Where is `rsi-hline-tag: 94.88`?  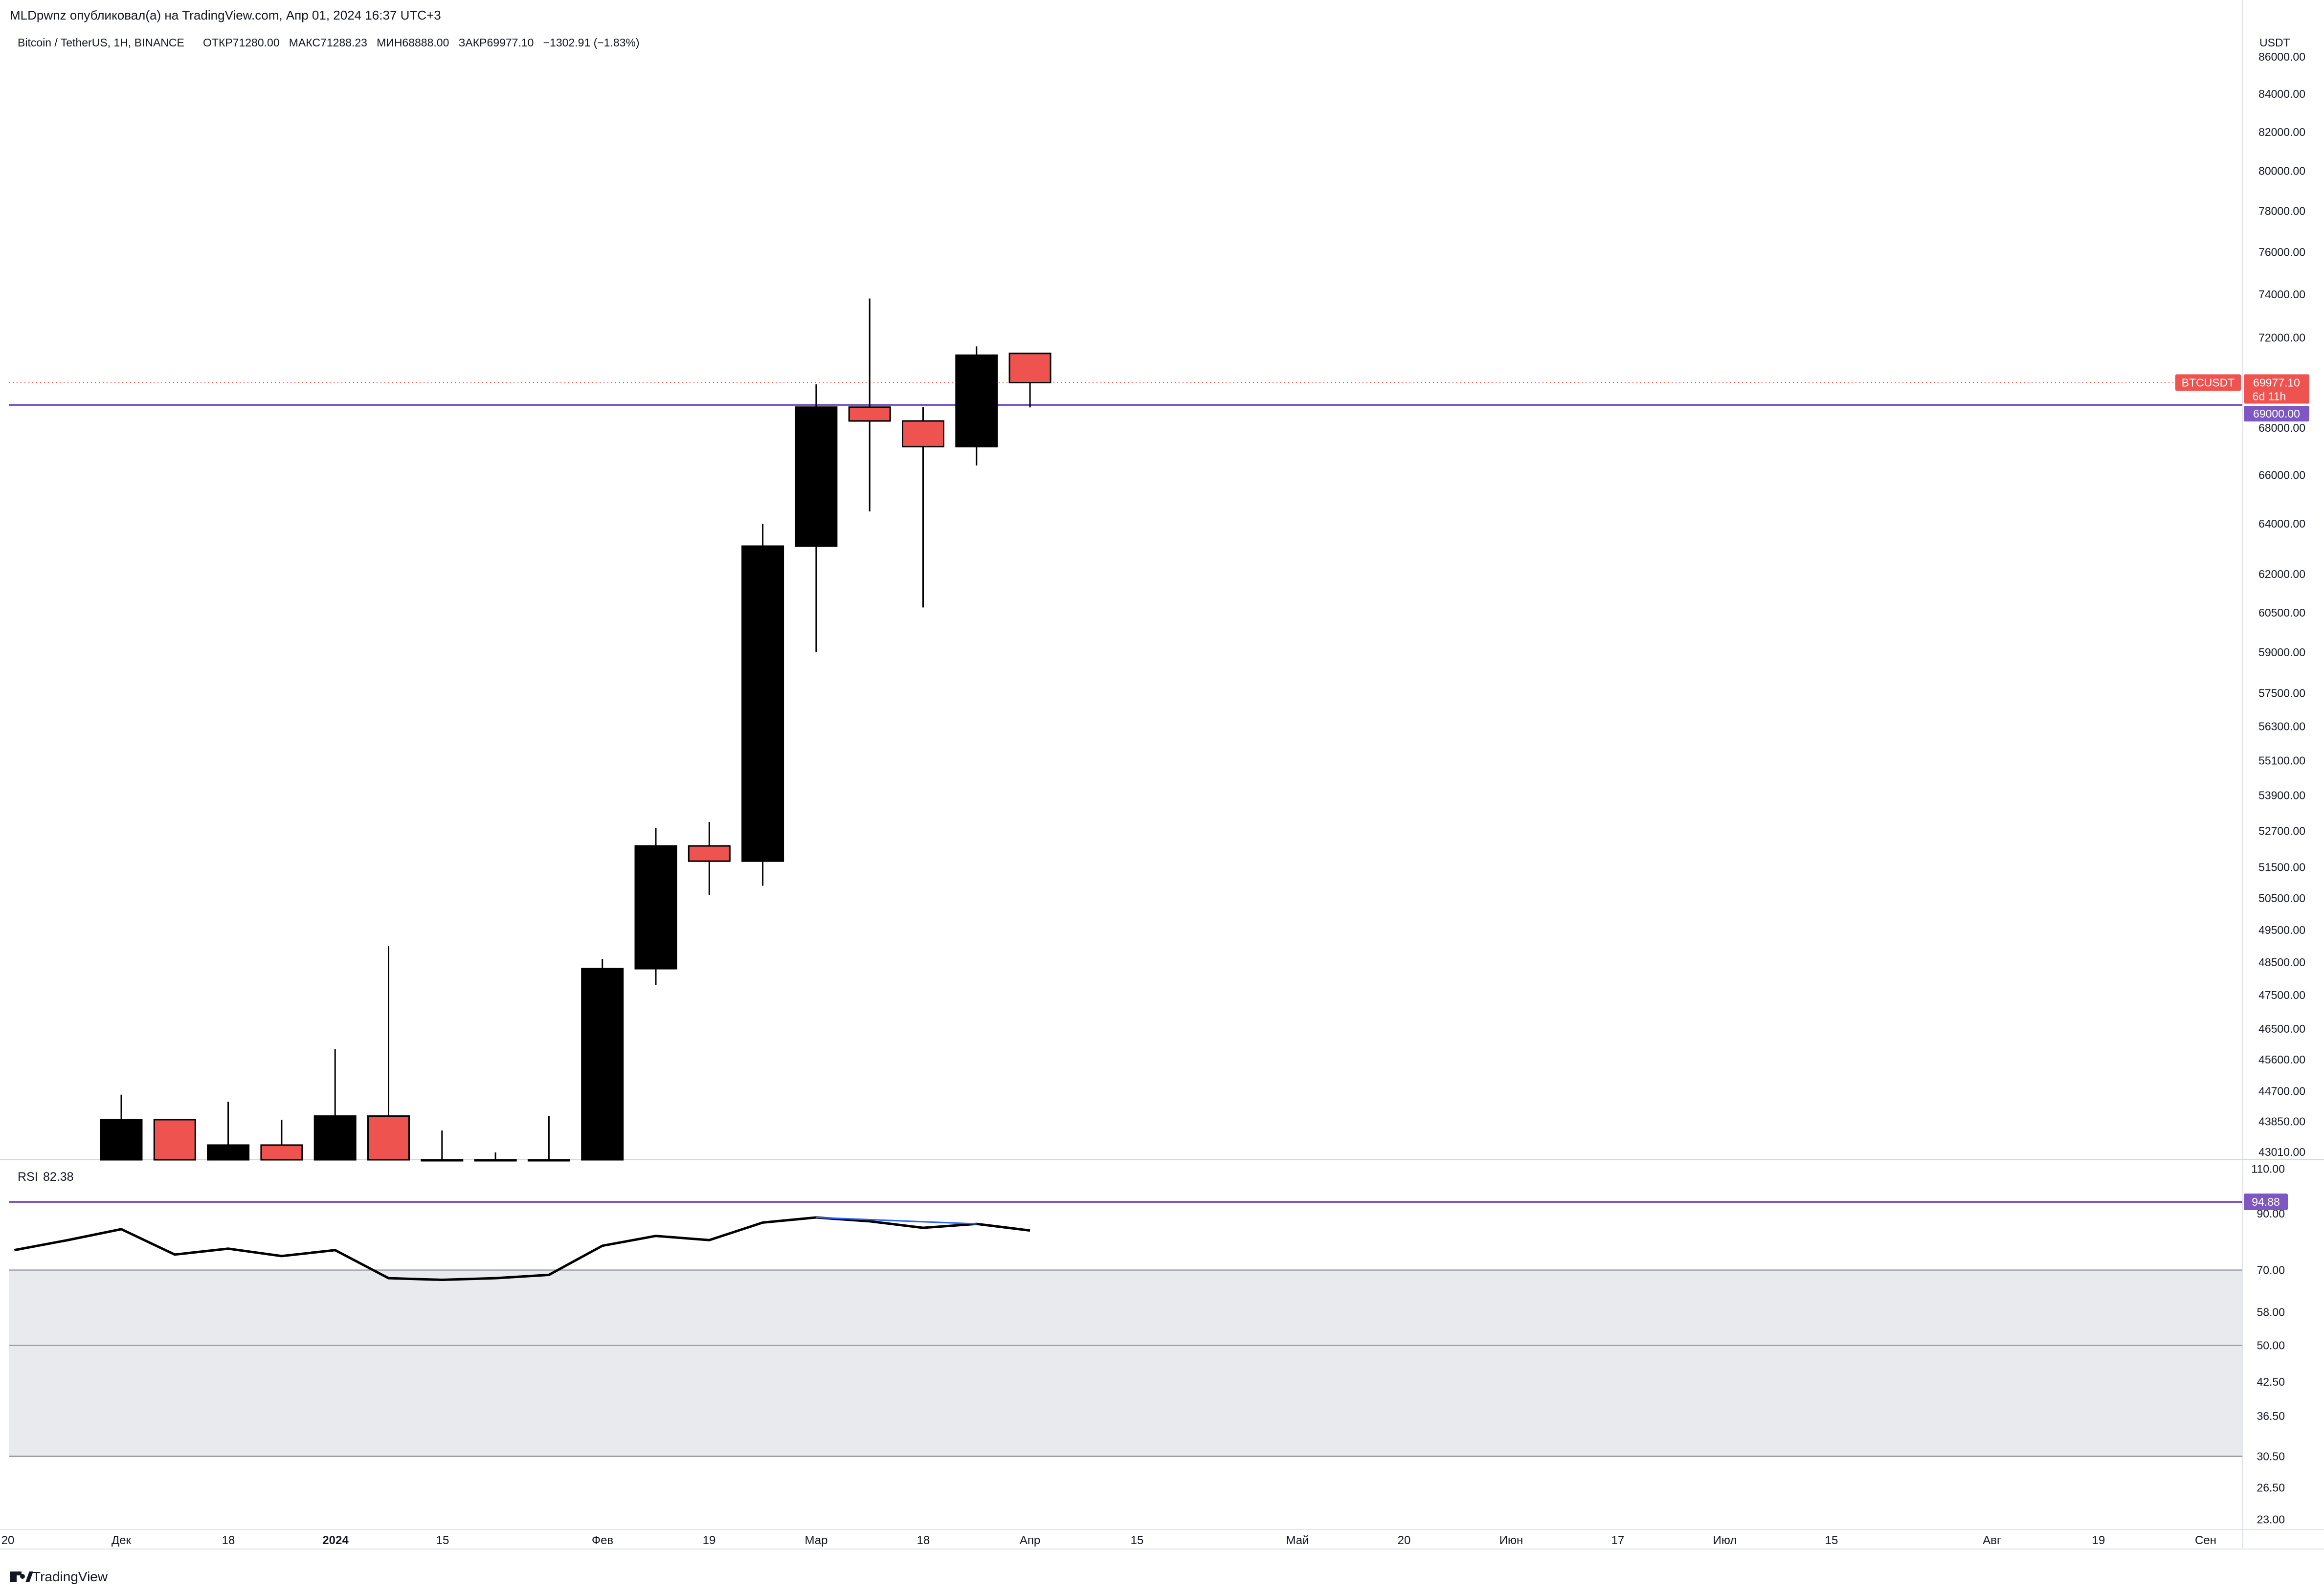
rsi-hline-tag: 94.88 is located at coordinates (2266, 1201).